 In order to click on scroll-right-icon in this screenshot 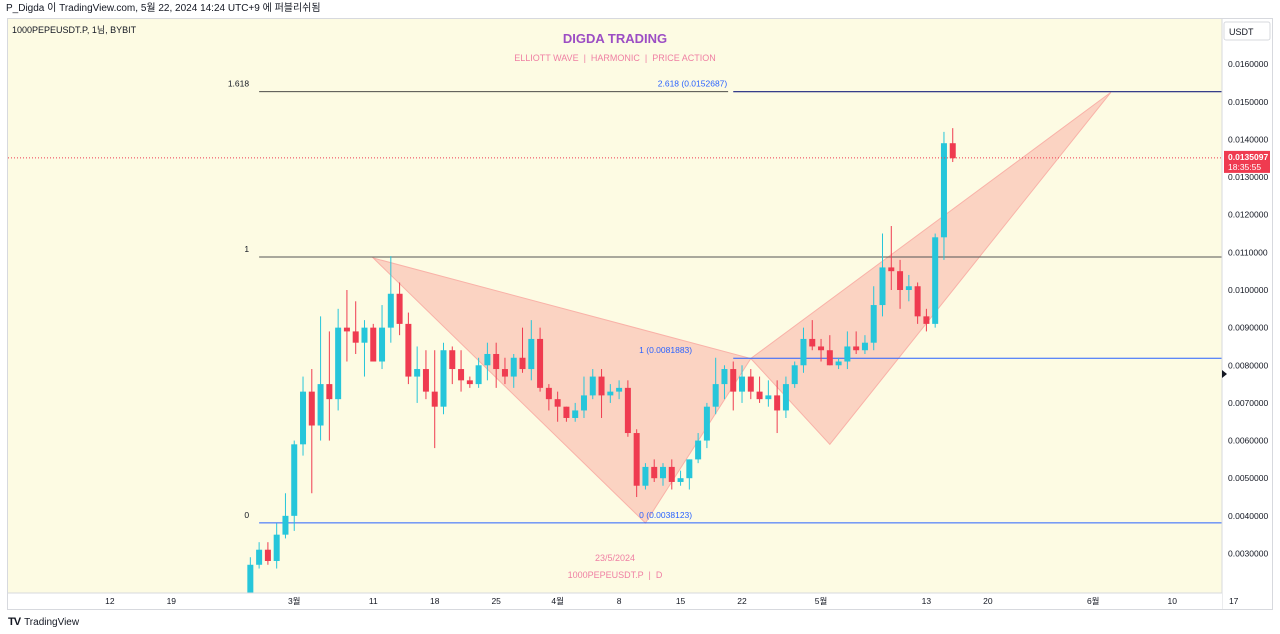, I will do `click(1224, 374)`.